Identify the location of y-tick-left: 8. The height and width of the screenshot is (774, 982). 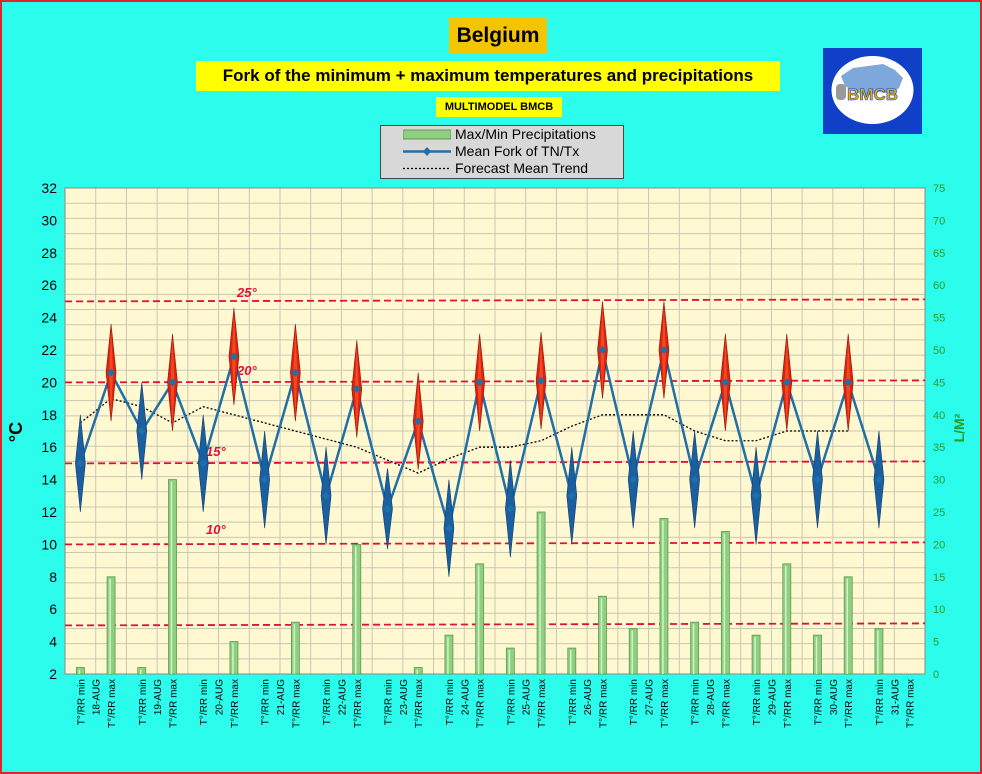
(53, 577).